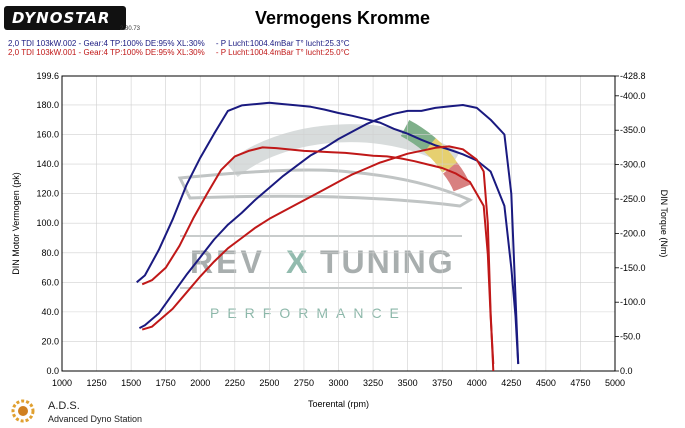 This screenshot has height=428, width=685. I want to click on software-version: 2.30.73, so click(130, 29).